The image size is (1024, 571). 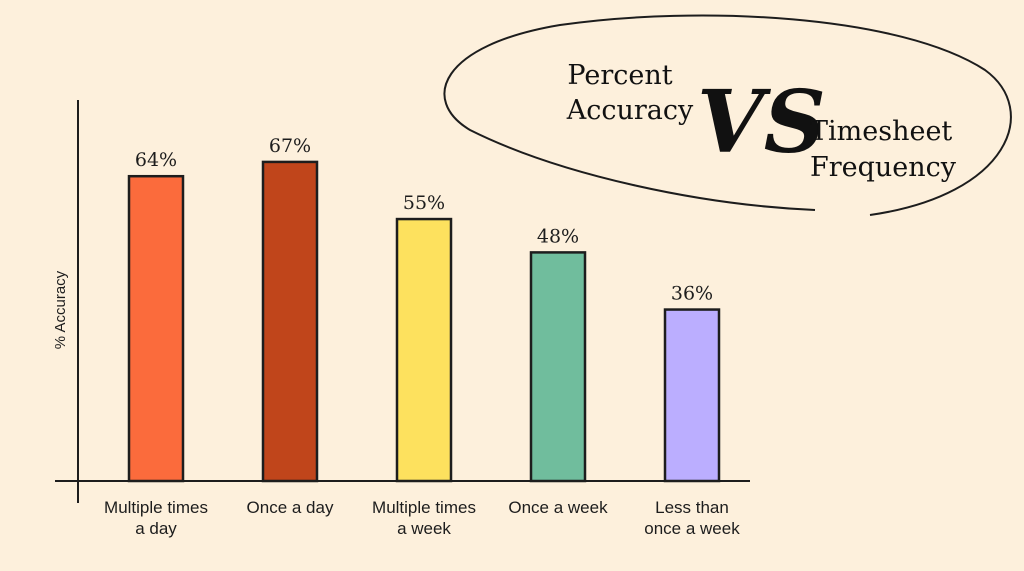 What do you see at coordinates (424, 528) in the screenshot?
I see `category-label-3-line-2: a week` at bounding box center [424, 528].